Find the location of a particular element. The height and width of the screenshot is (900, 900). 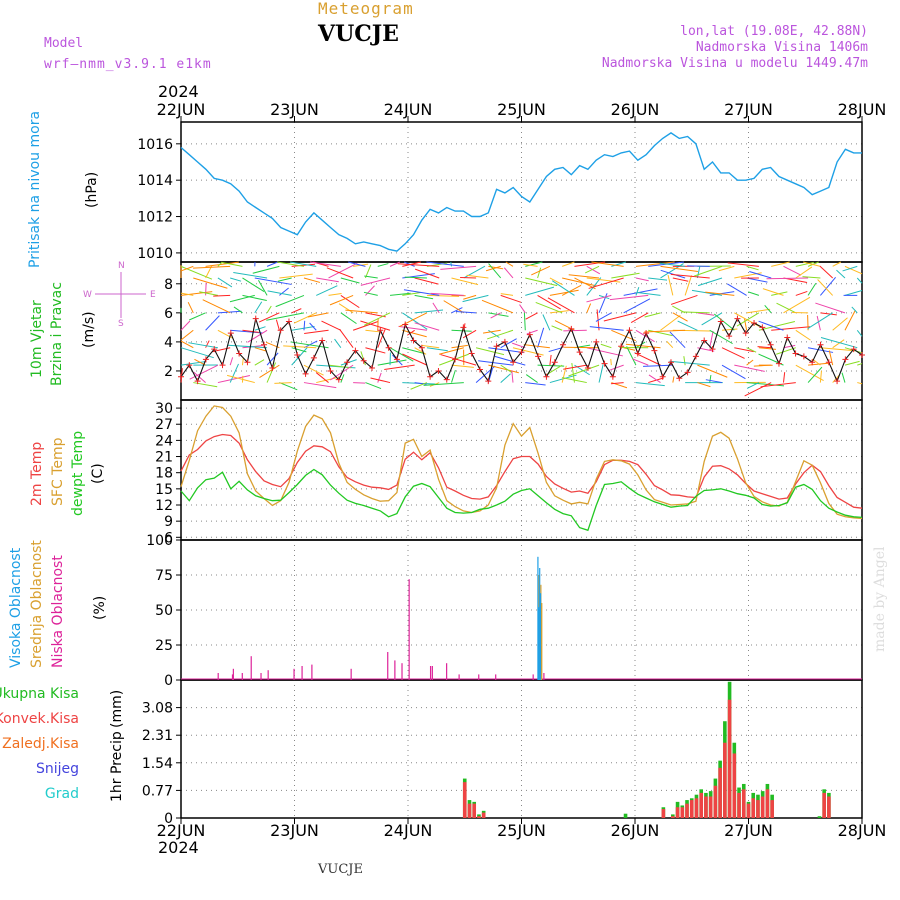

x-tick-label-top: 28JUN is located at coordinates (862, 109).